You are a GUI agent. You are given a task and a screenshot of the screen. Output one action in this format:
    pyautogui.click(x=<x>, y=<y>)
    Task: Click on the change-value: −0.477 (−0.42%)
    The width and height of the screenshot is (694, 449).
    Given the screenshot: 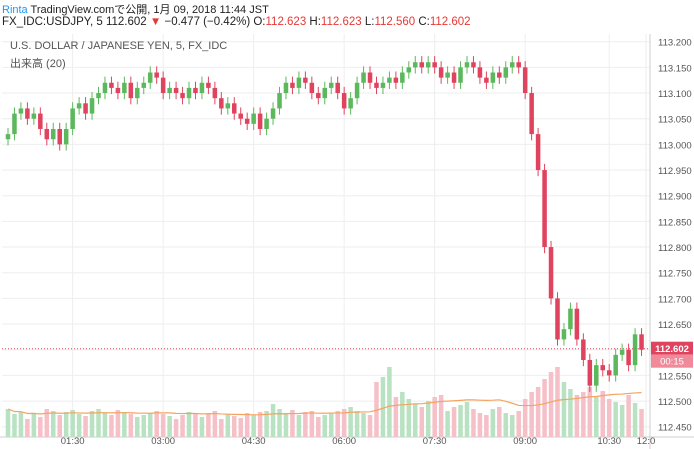 What is the action you would take?
    pyautogui.click(x=207, y=22)
    